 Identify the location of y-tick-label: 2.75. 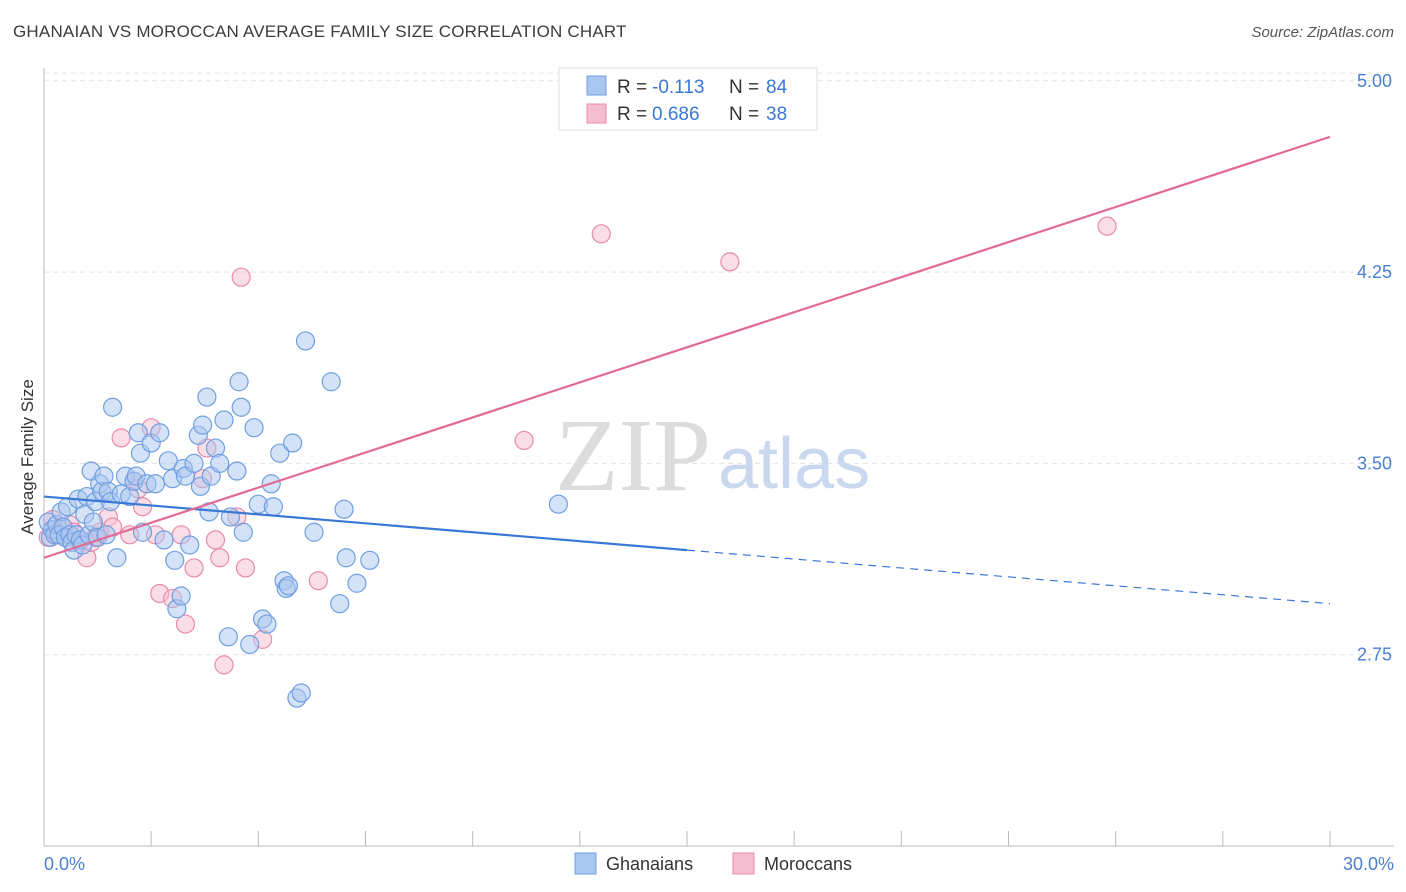
(1374, 655).